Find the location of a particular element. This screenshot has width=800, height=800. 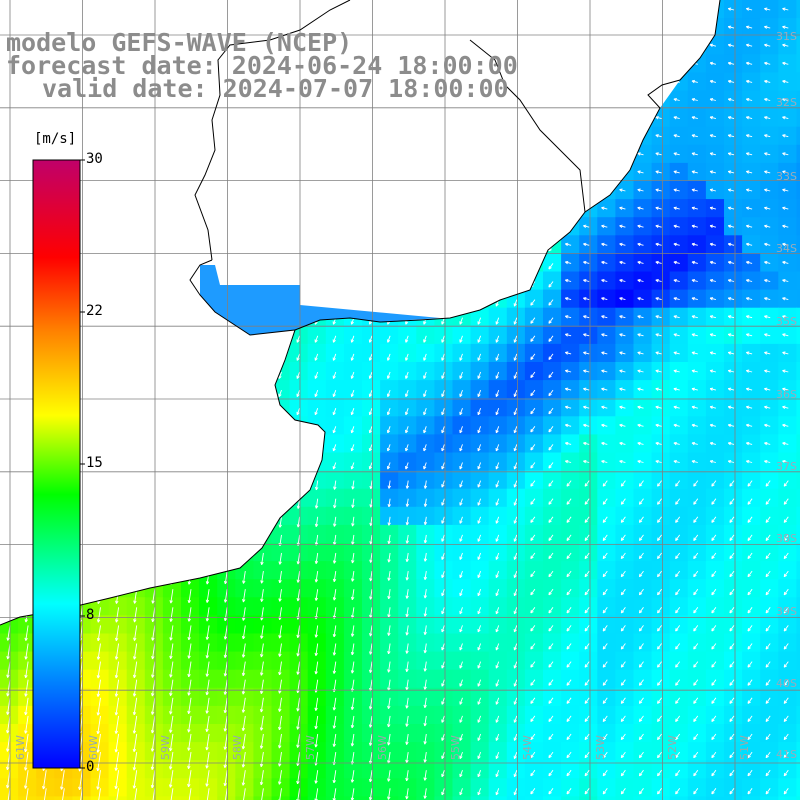

lon-label: 53W is located at coordinates (600, 747).